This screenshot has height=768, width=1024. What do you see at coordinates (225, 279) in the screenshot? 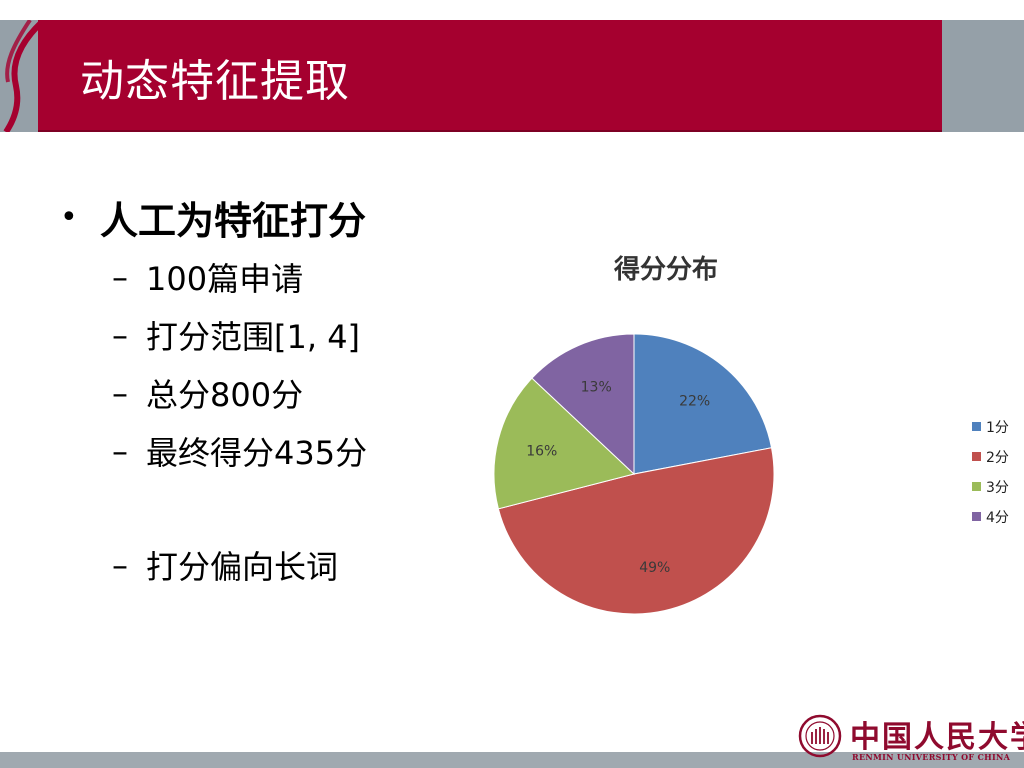
I see `sub-bullet-text: 100篇申请` at bounding box center [225, 279].